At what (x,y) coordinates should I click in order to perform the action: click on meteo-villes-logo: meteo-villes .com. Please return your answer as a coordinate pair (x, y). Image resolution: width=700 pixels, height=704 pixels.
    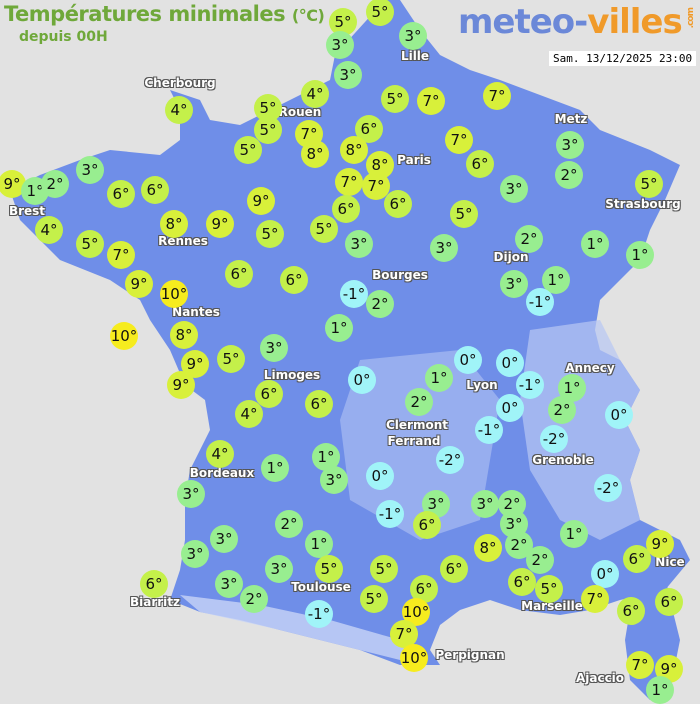
    Looking at the image, I should click on (577, 22).